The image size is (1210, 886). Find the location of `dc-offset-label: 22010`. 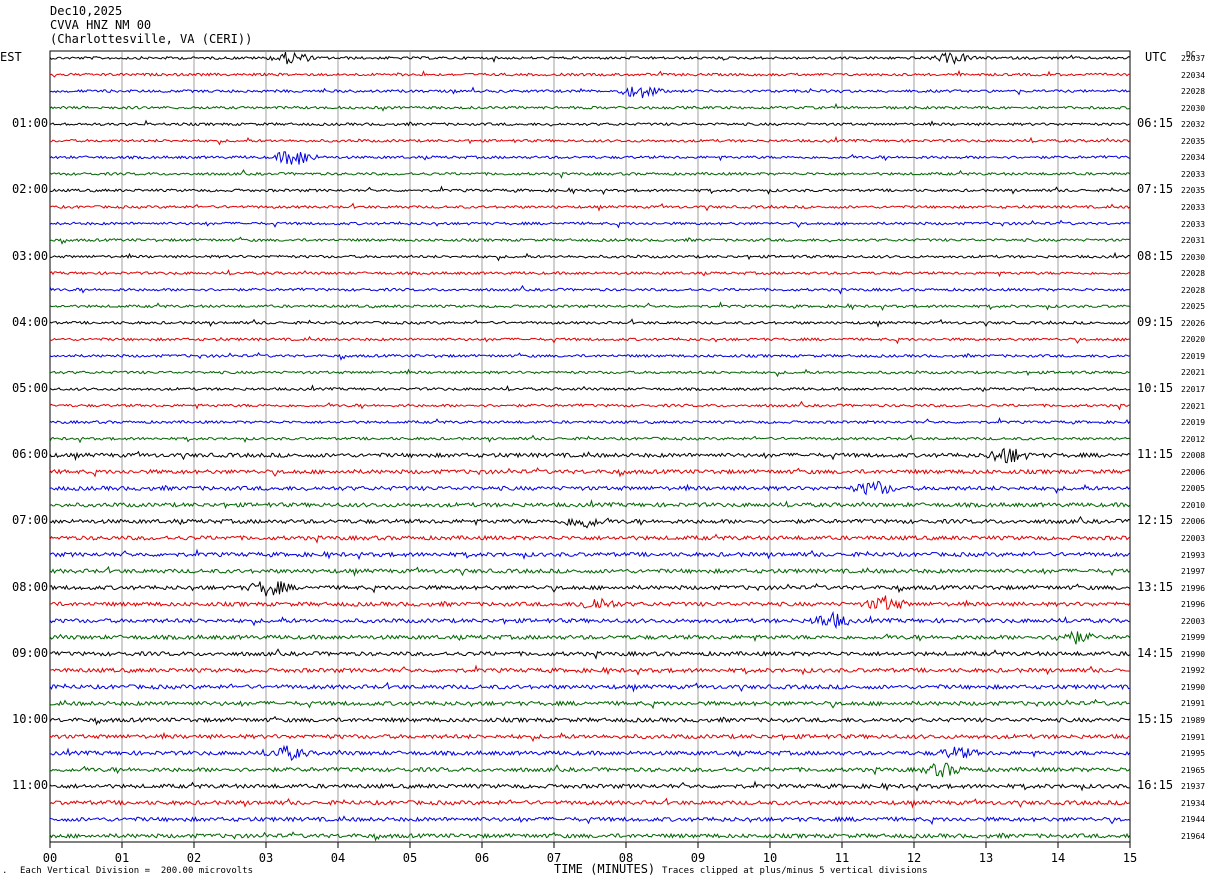

dc-offset-label: 22010 is located at coordinates (1193, 505).